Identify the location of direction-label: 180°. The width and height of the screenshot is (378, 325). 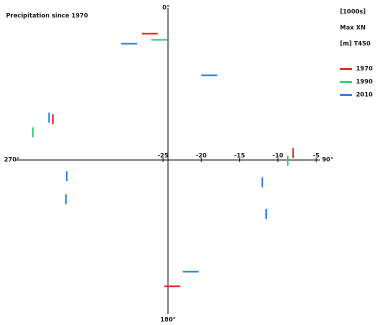
(168, 320).